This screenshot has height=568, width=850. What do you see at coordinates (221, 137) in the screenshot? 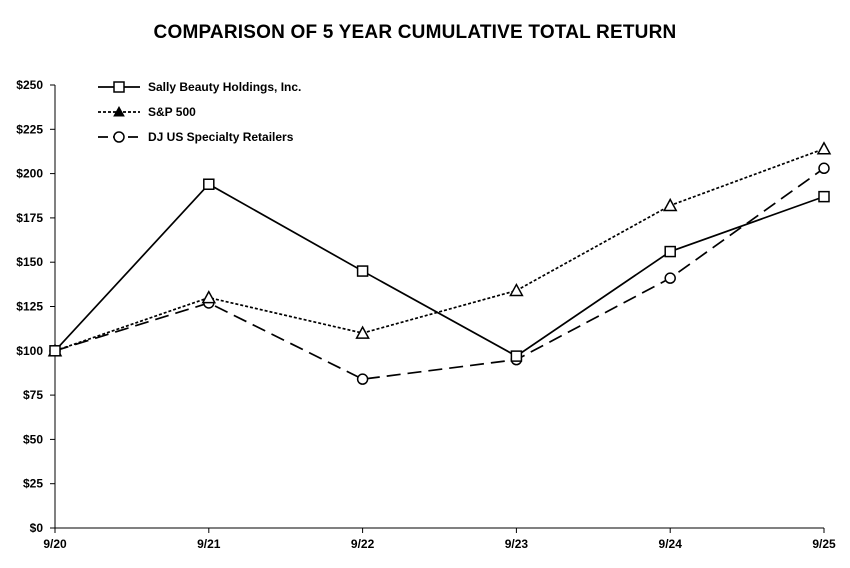
I see `legend-label: DJ US Specialty Retailers` at bounding box center [221, 137].